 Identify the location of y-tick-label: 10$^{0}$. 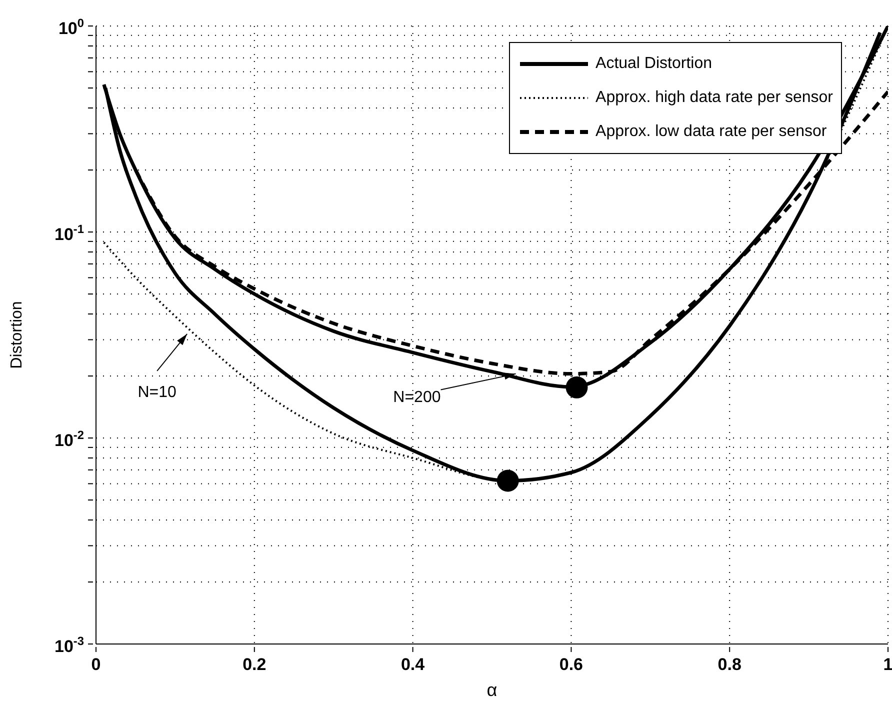
(71, 27).